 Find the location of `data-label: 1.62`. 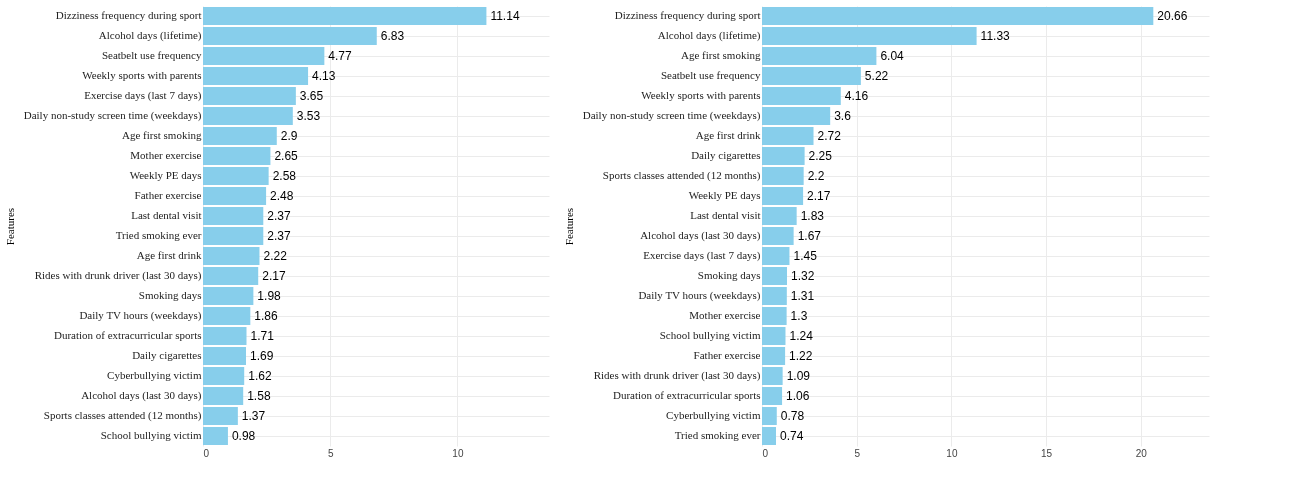

data-label: 1.62 is located at coordinates (260, 376).